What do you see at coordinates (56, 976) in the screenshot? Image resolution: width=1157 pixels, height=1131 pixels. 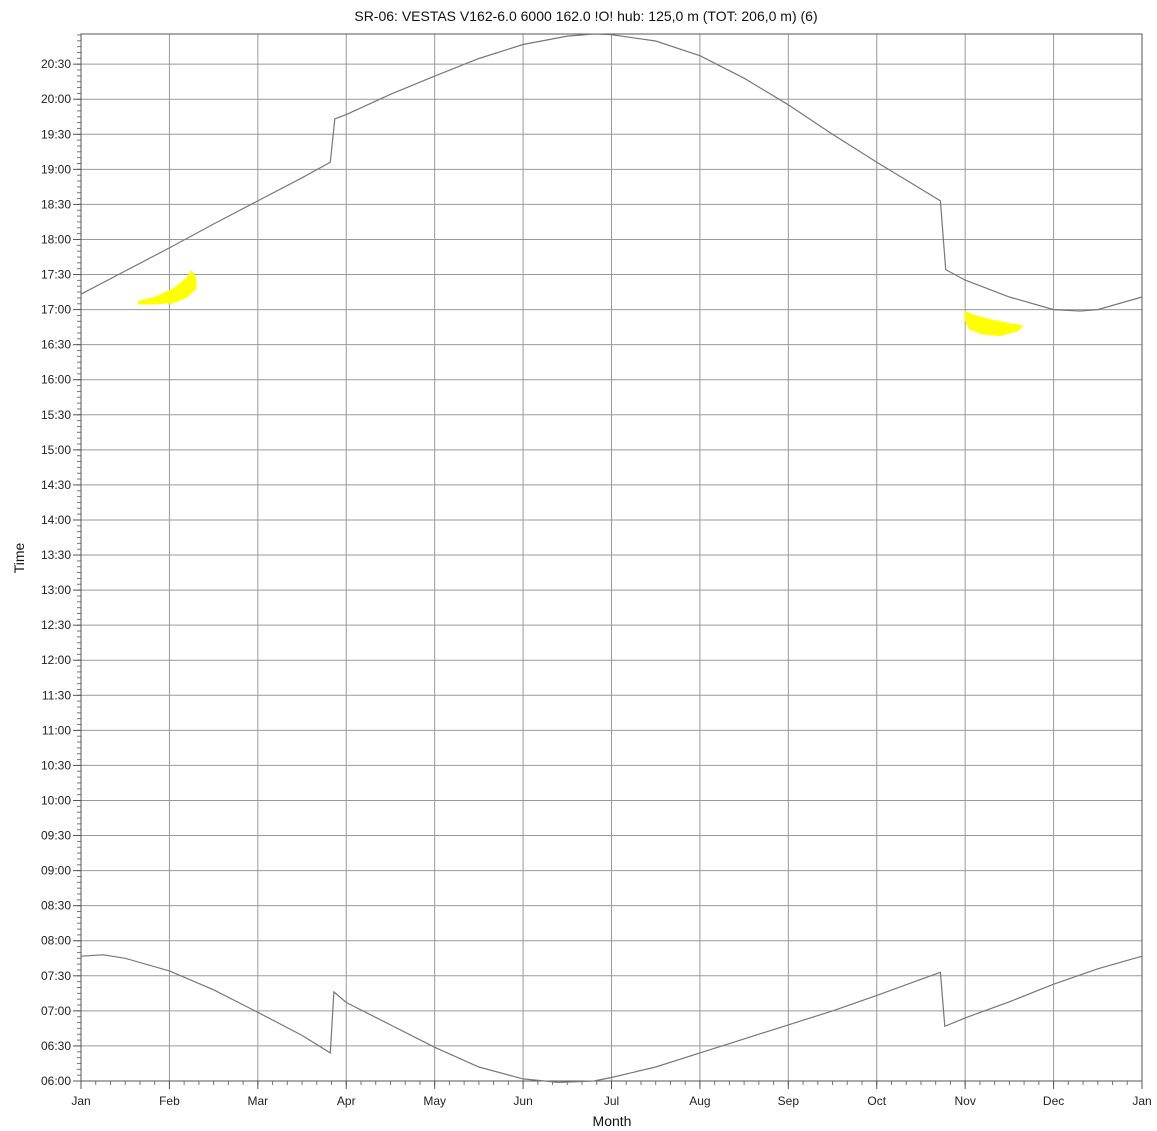 I see `y-tick-label: 07:30` at bounding box center [56, 976].